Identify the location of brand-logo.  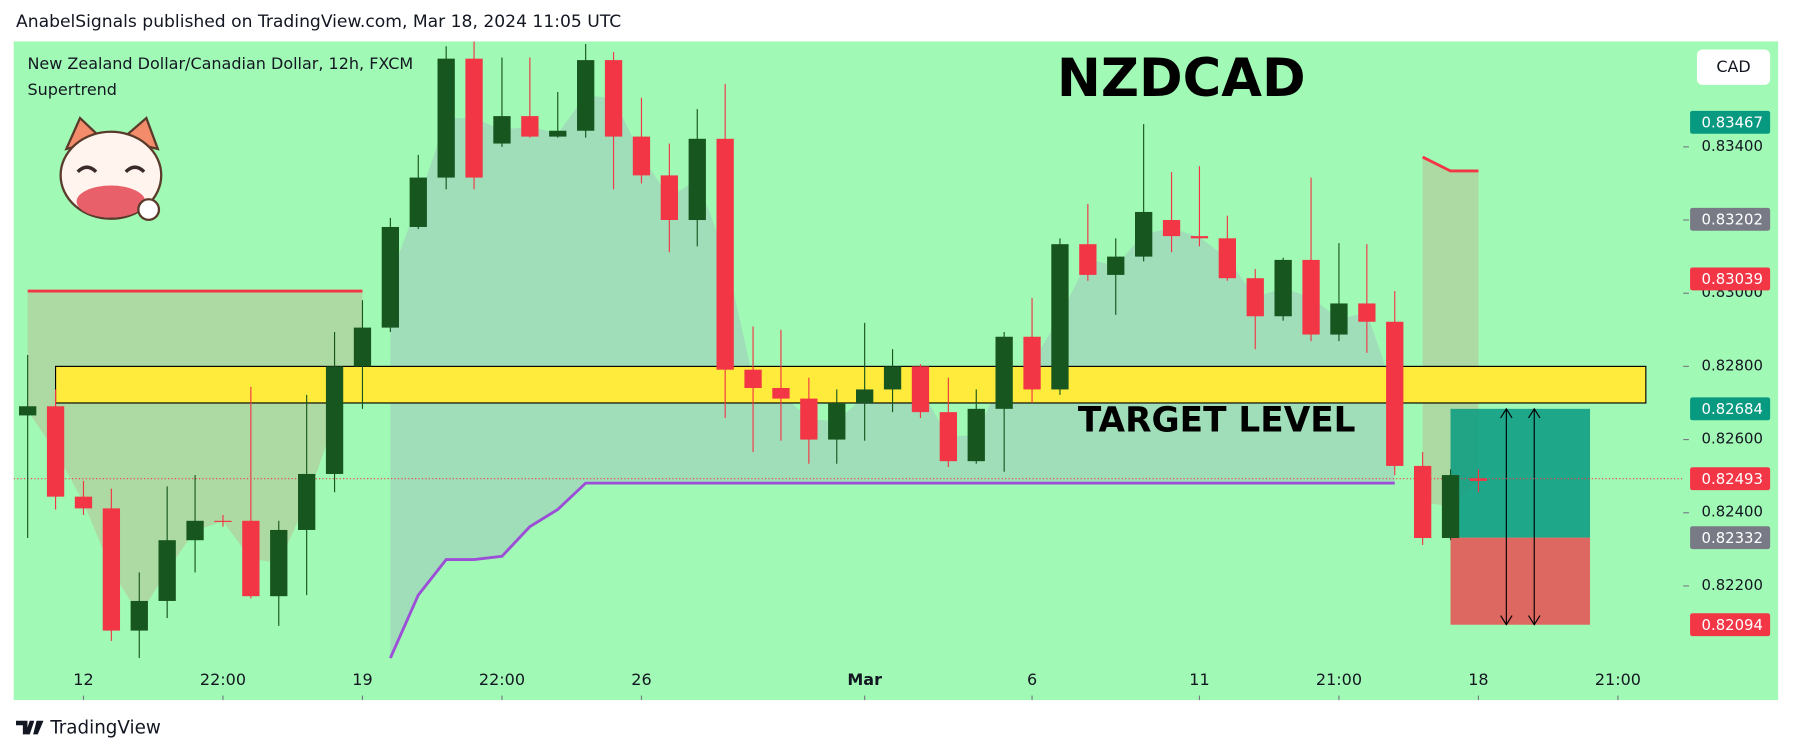
(30, 727).